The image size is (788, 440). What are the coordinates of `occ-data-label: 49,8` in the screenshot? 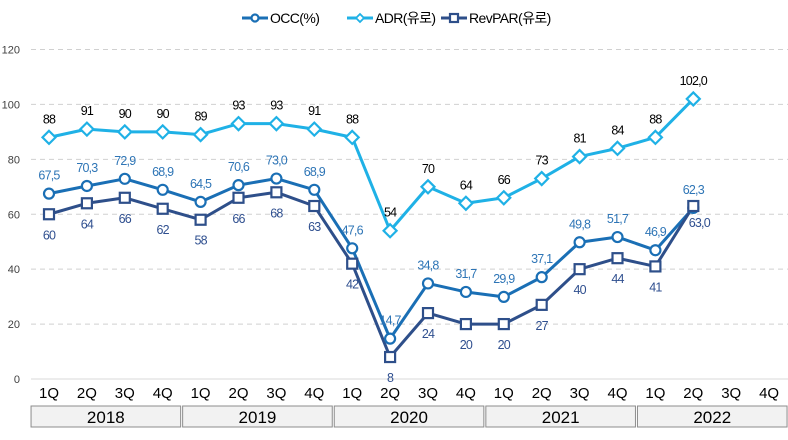 It's located at (580, 224).